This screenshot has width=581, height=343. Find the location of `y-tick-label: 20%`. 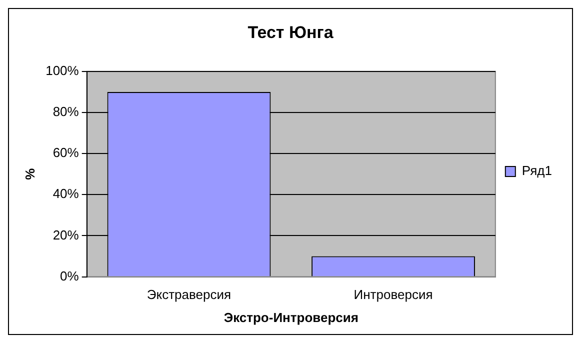

y-tick-label: 20% is located at coordinates (66, 234).